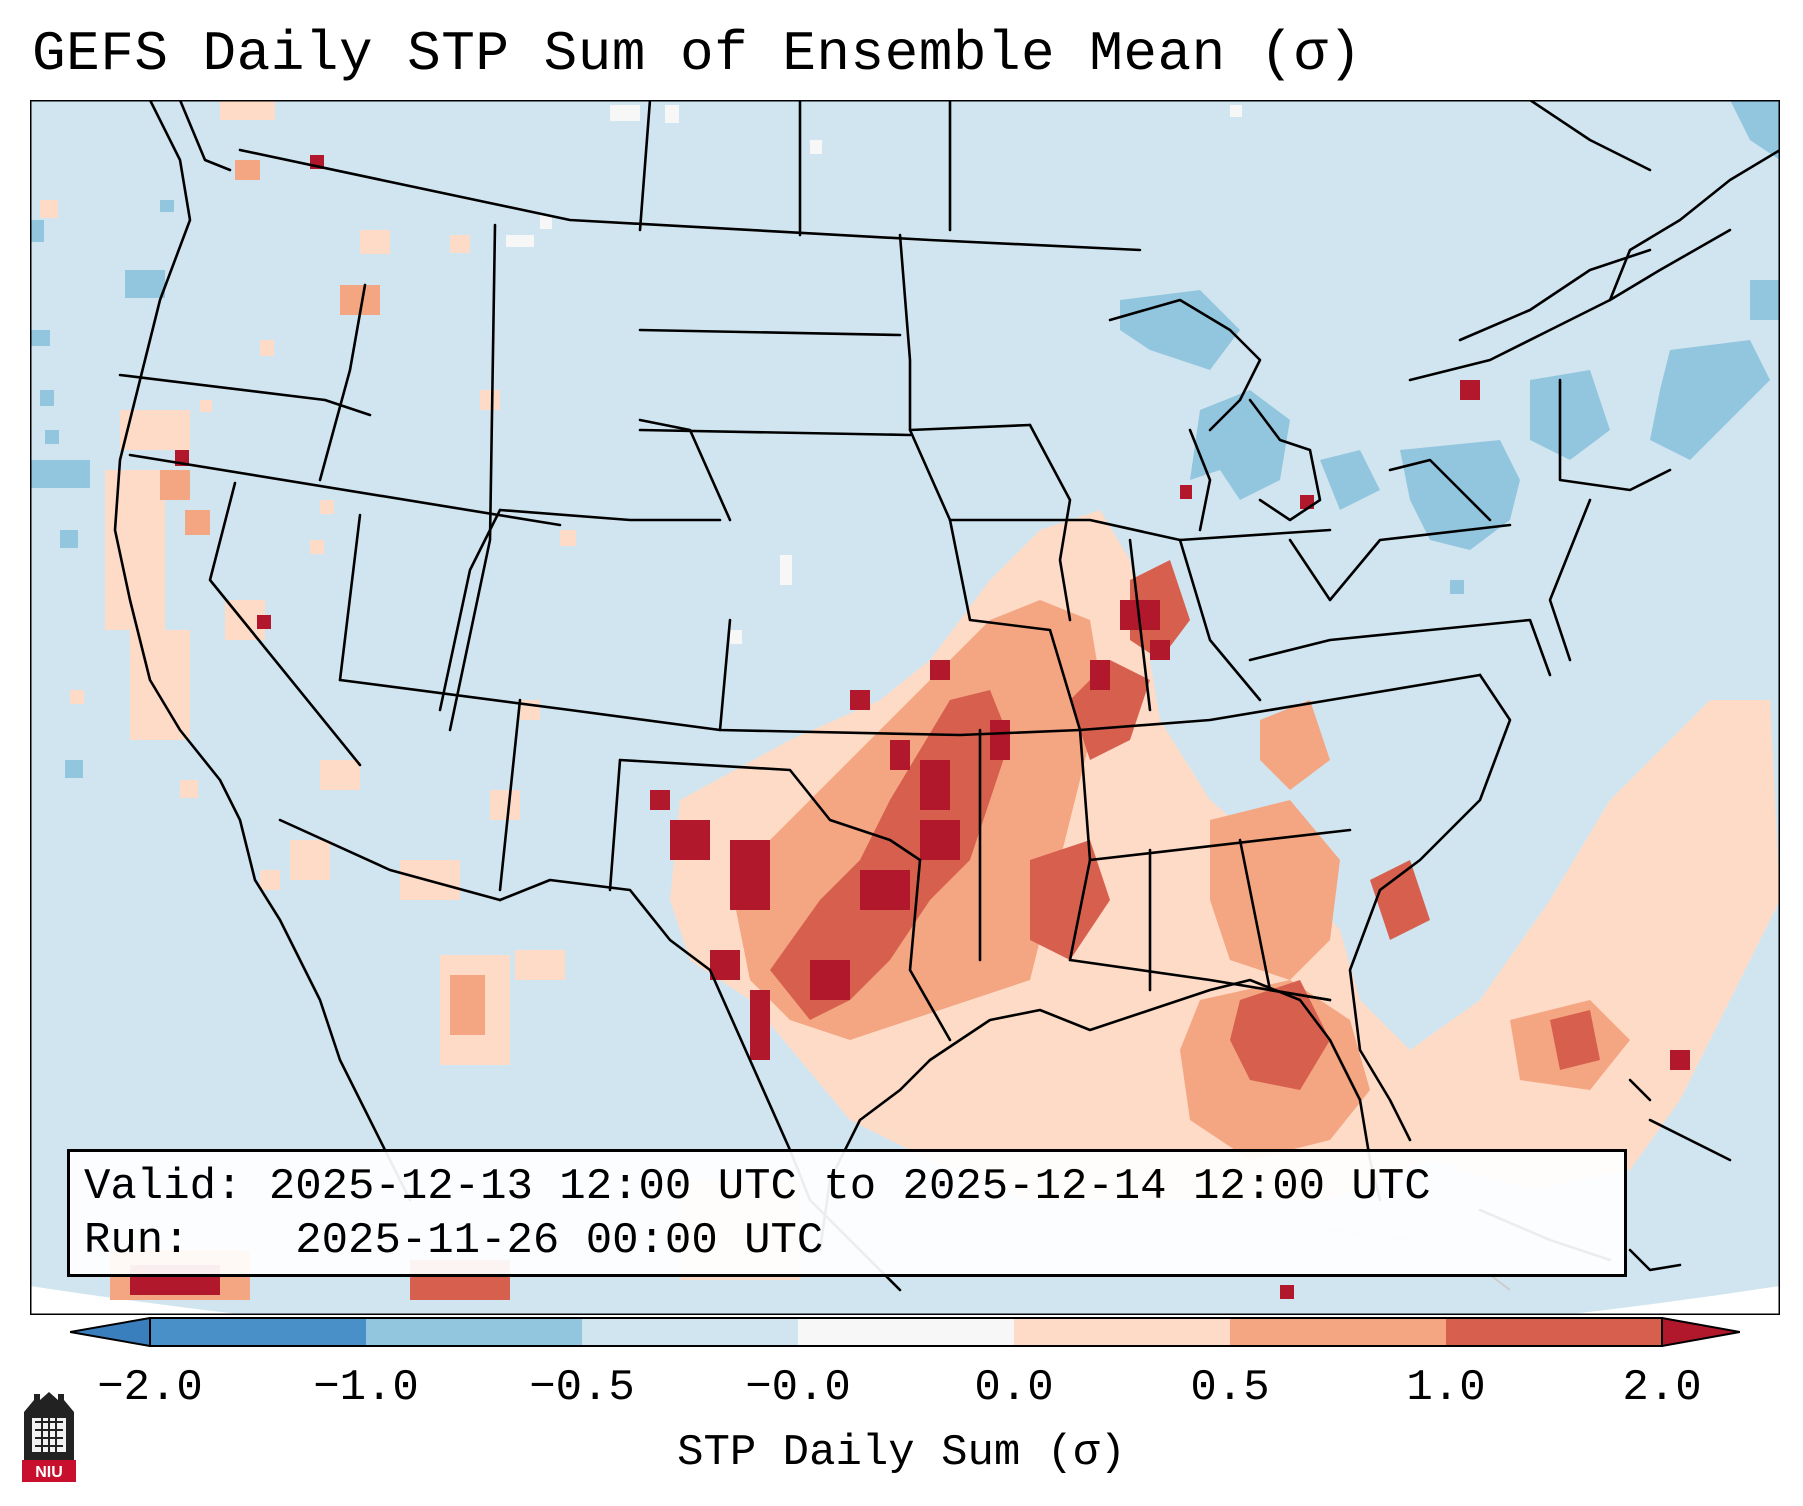 The image size is (1803, 1506). Describe the element at coordinates (49, 1437) in the screenshot. I see `niu-logo-icon: NIU` at that location.